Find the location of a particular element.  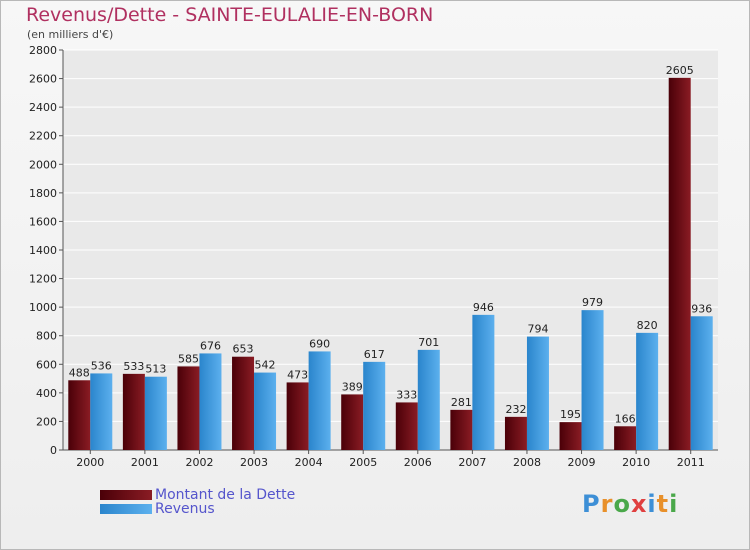

logo-letter: x is located at coordinates (639, 504).